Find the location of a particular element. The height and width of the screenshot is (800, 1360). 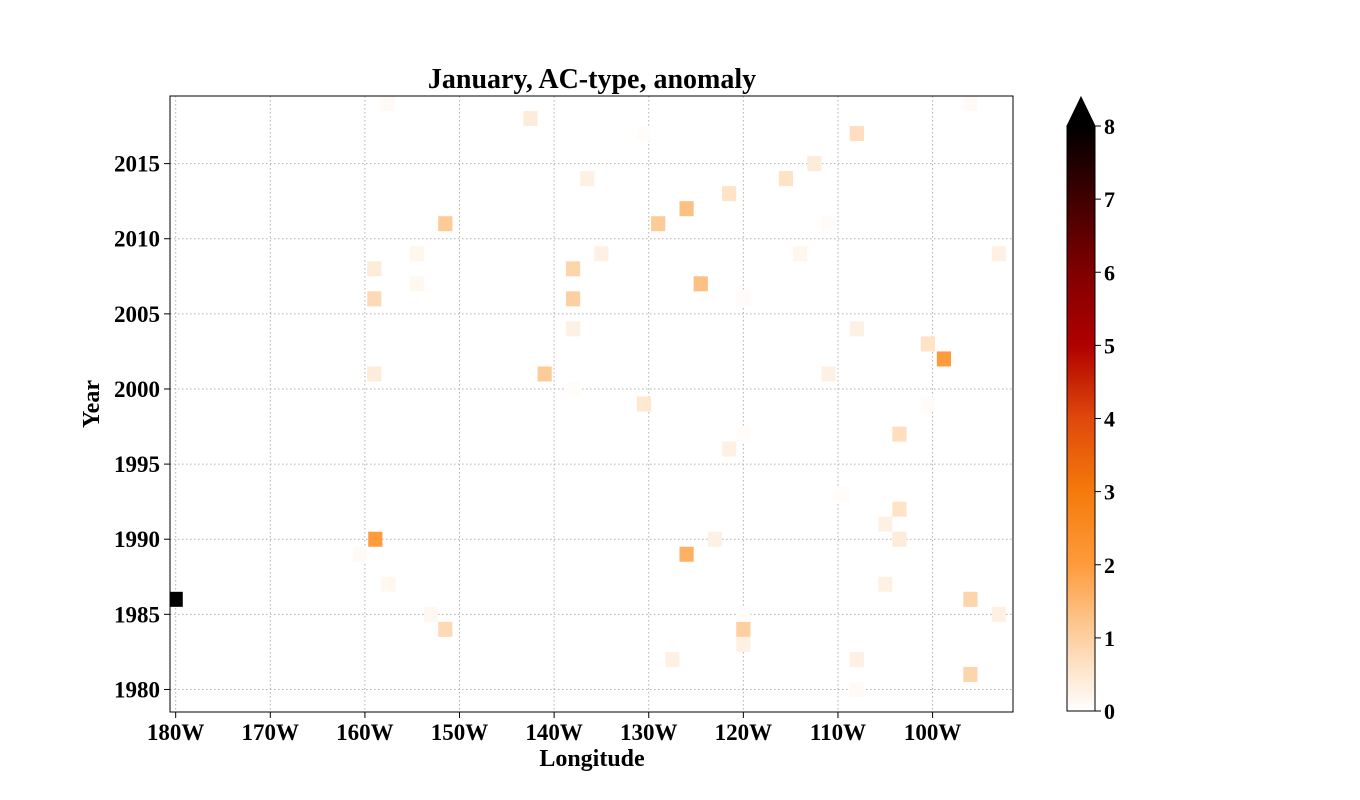

y-axis-label: Year is located at coordinates (92, 404).